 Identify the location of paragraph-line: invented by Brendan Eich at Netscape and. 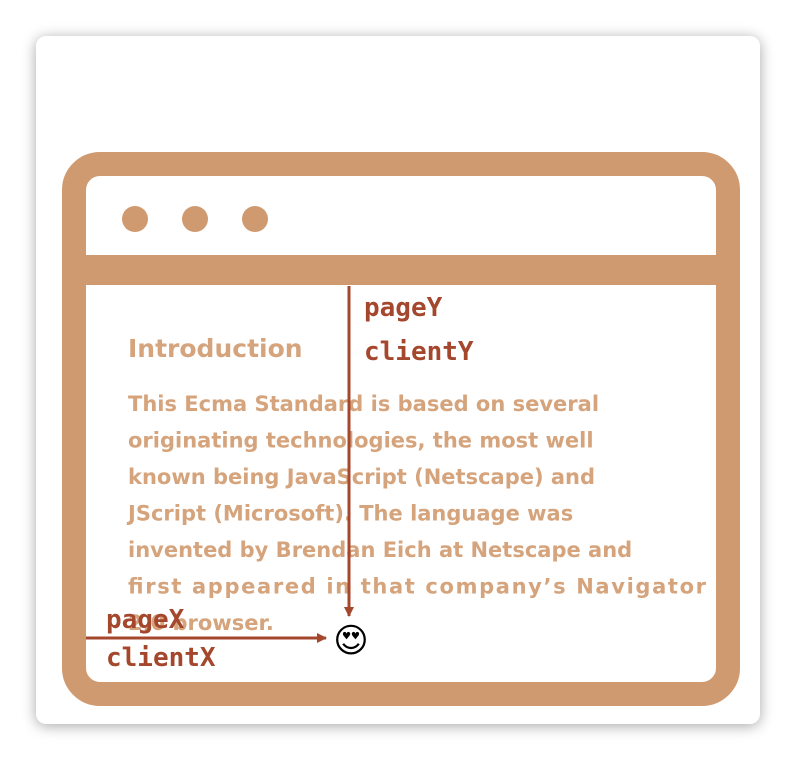
(380, 550).